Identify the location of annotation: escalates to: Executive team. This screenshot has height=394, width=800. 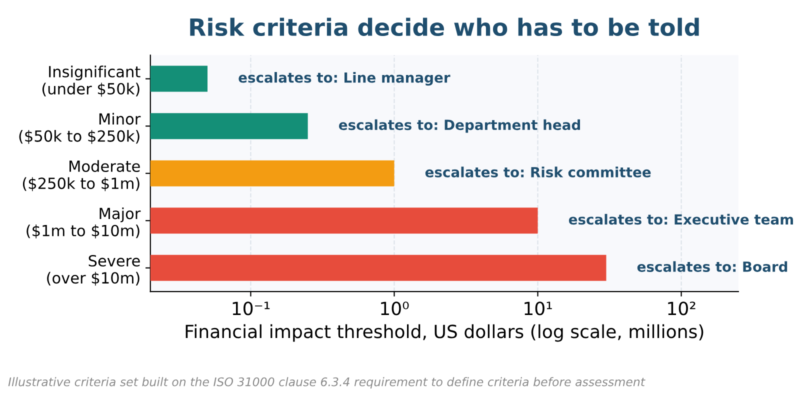
(680, 219).